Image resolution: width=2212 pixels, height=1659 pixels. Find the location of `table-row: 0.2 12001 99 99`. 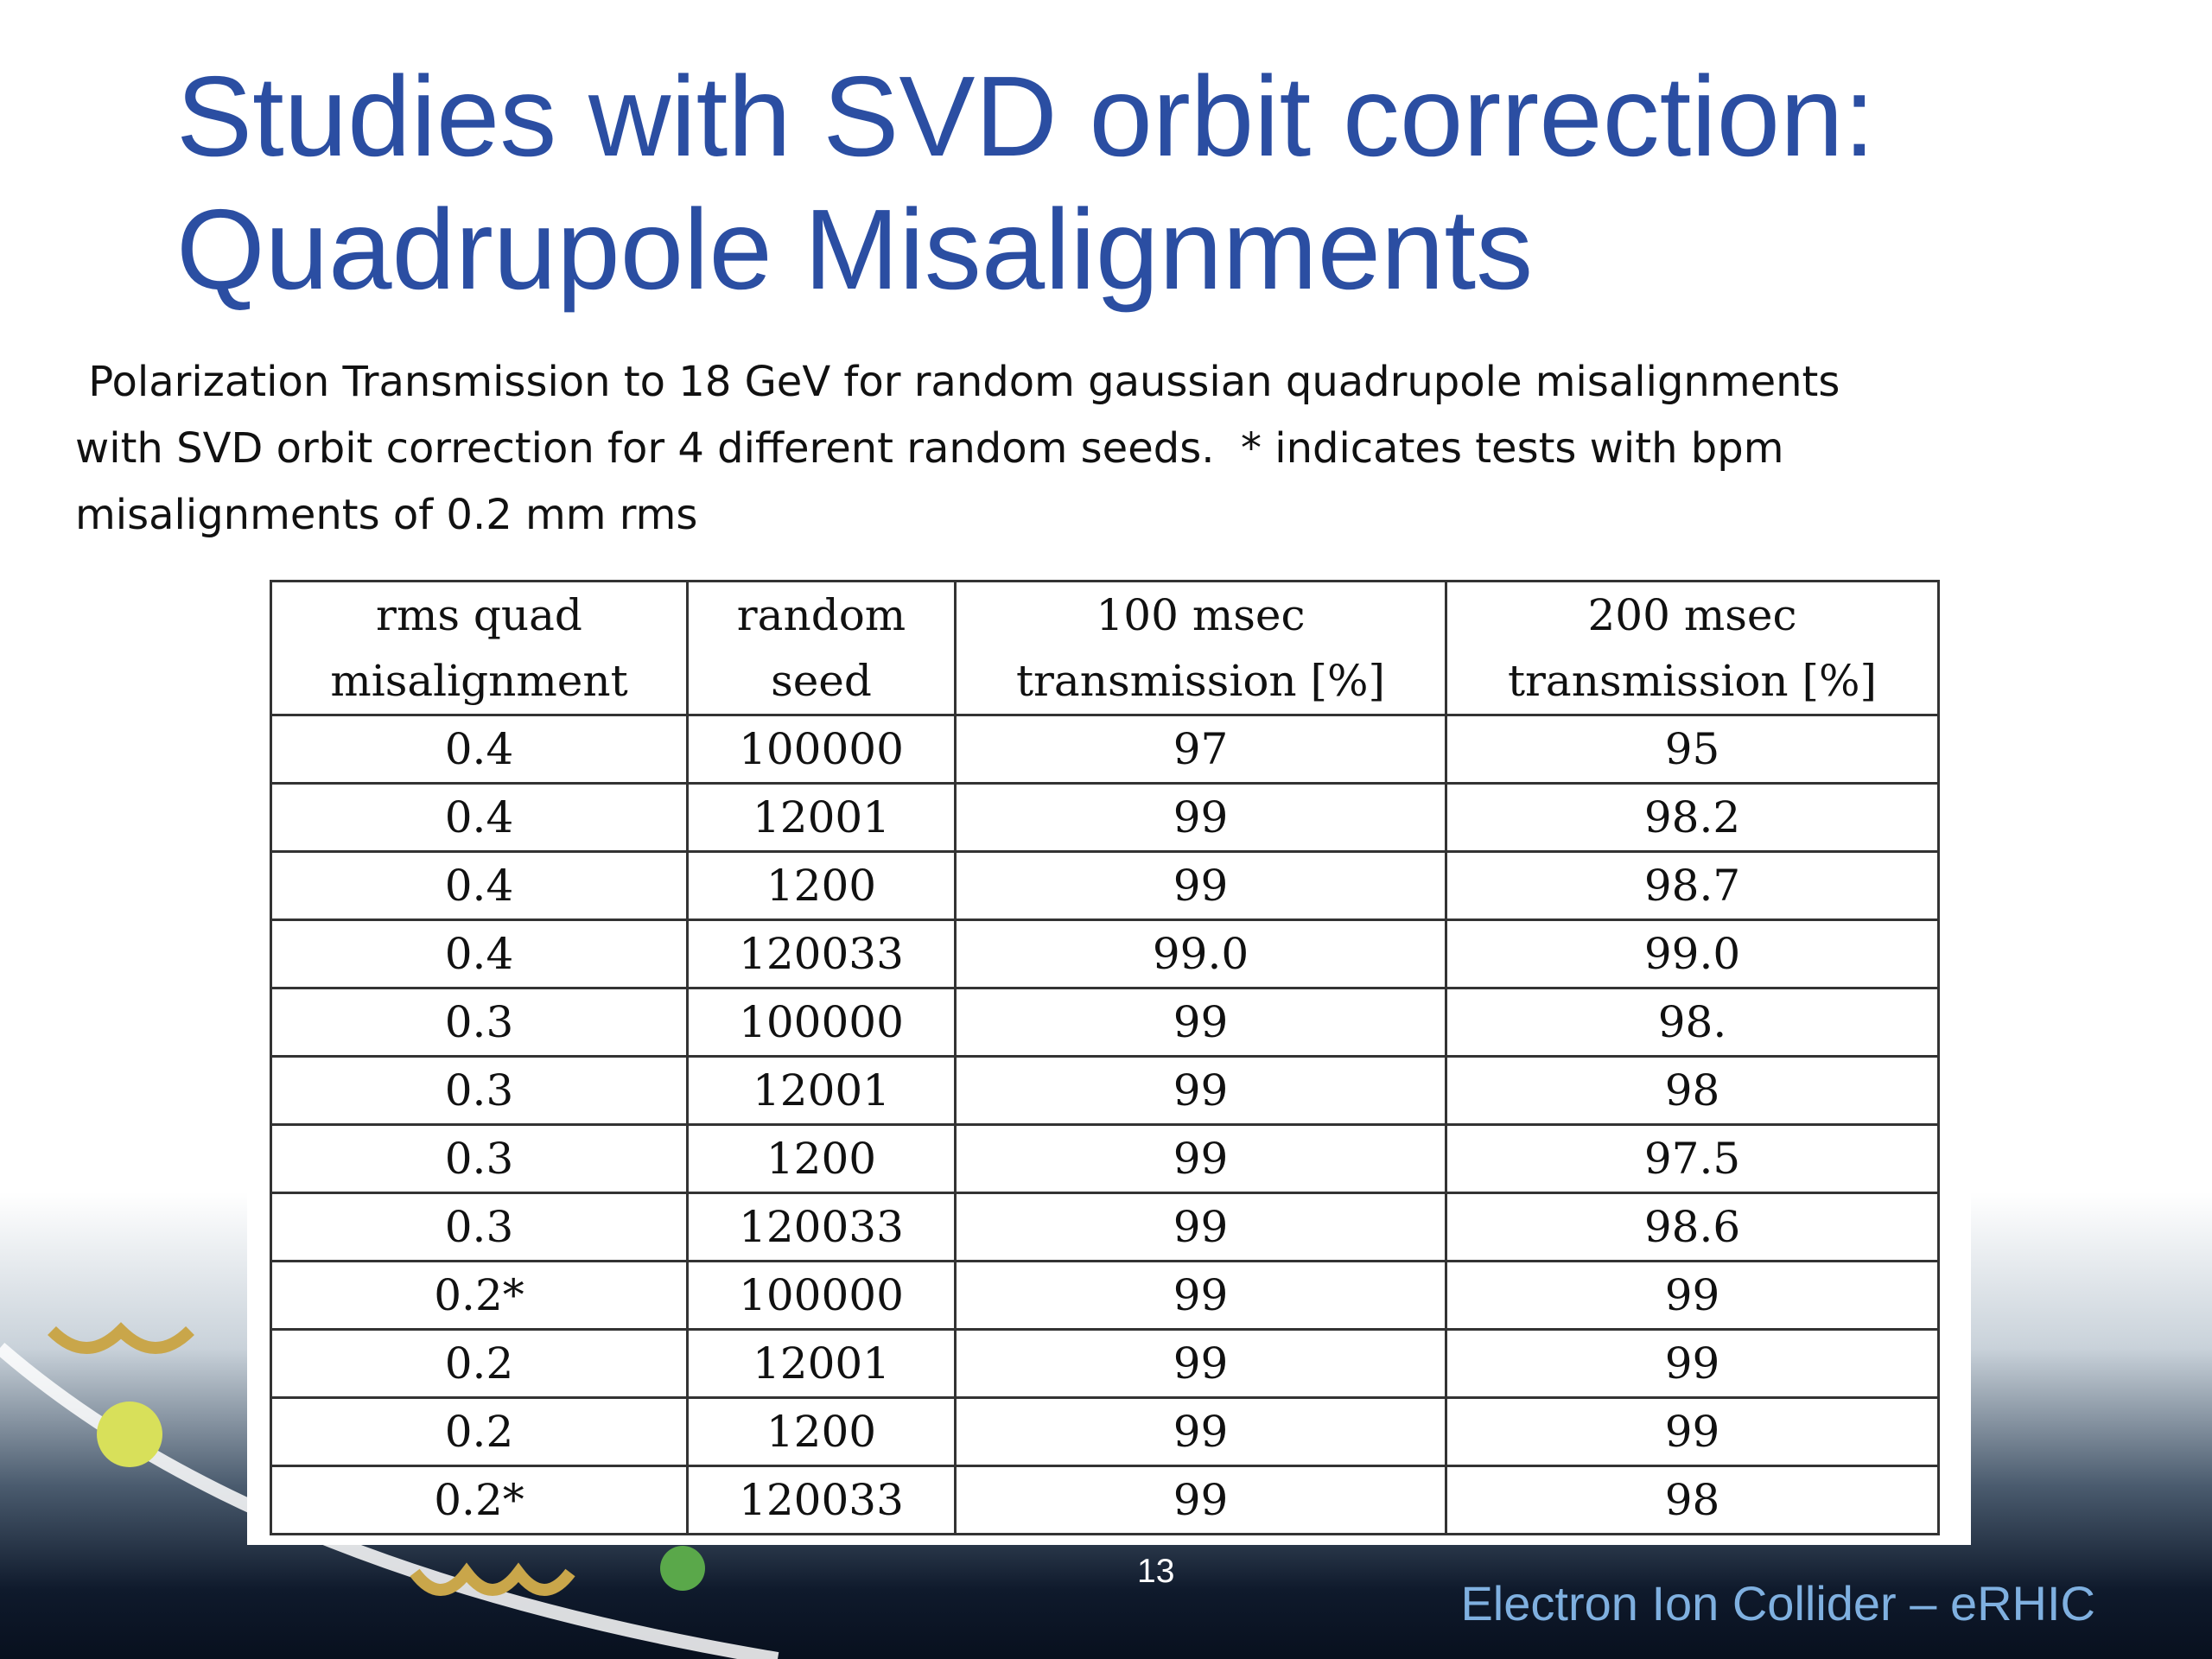

table-row: 0.2 12001 99 99 is located at coordinates (1105, 1363).